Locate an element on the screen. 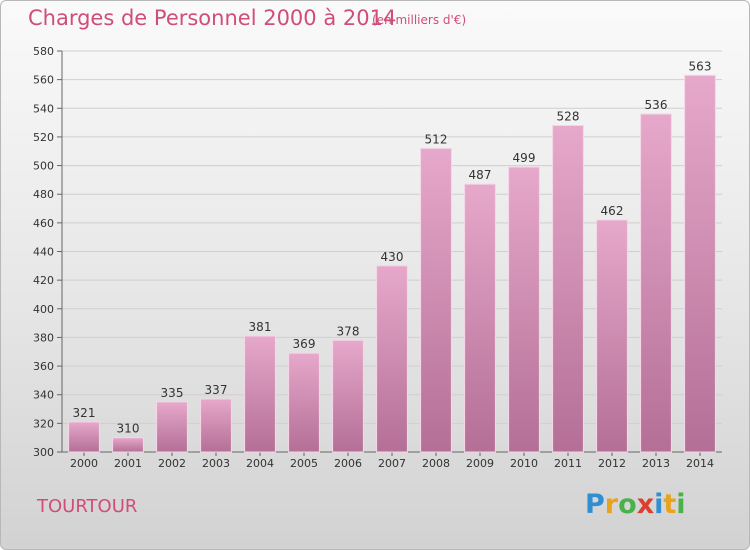  y-tick-label: 500 is located at coordinates (43, 166).